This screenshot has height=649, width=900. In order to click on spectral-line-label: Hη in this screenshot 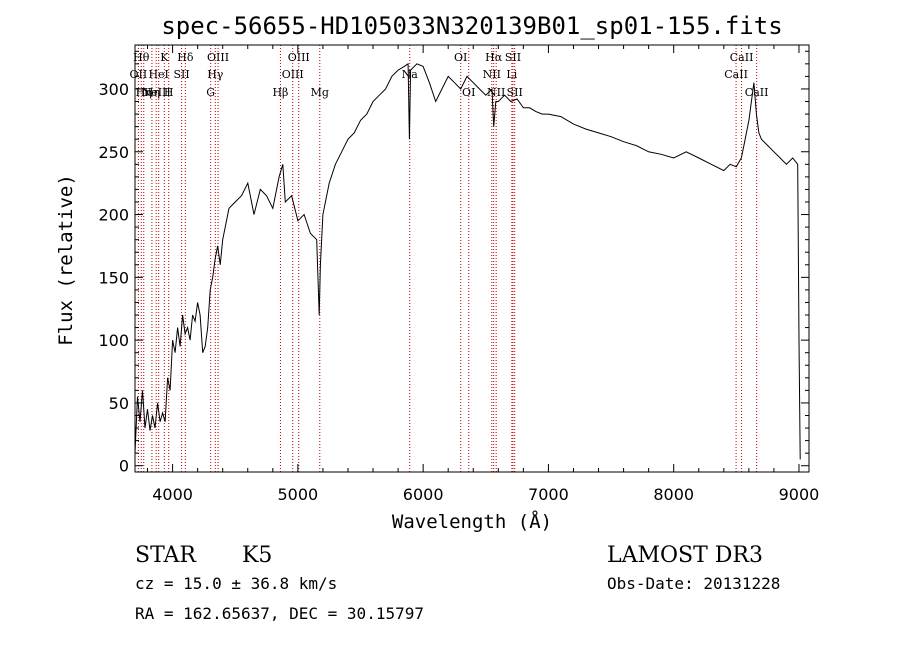, I will do `click(152, 92)`.